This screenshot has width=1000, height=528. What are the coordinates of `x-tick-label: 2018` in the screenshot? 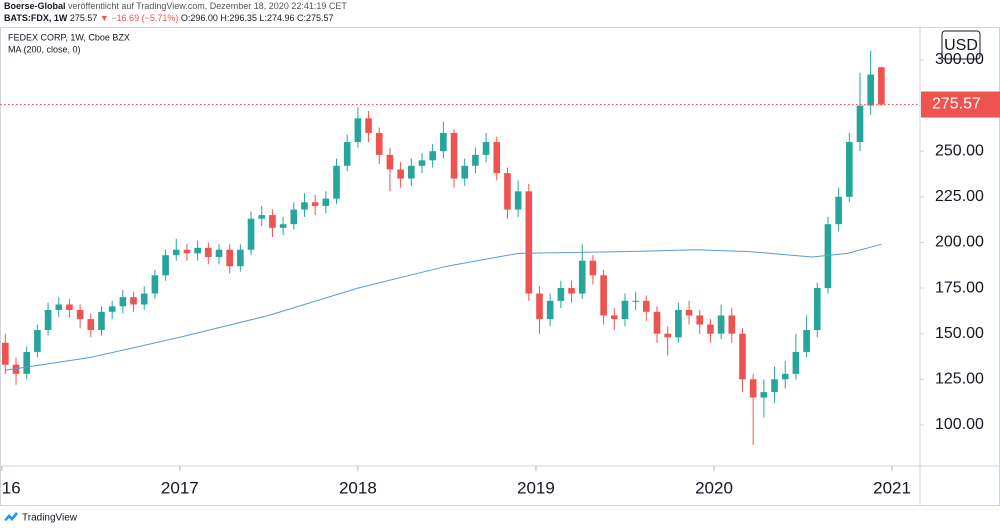 It's located at (358, 487).